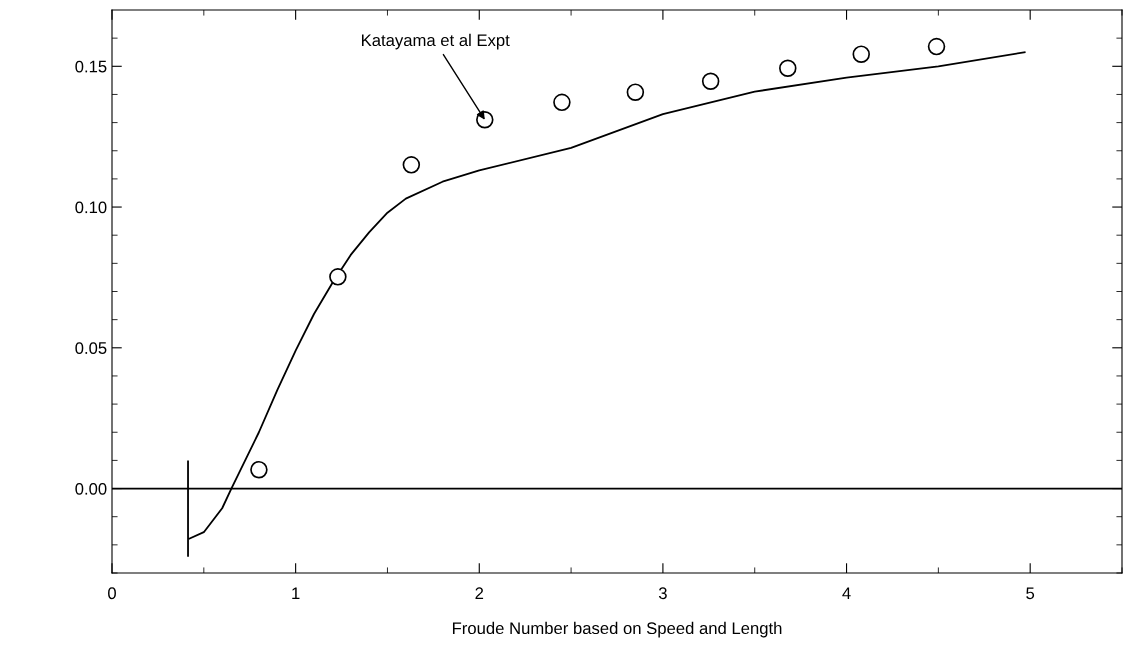  I want to click on y-tick-label: 0.15, so click(91, 66).